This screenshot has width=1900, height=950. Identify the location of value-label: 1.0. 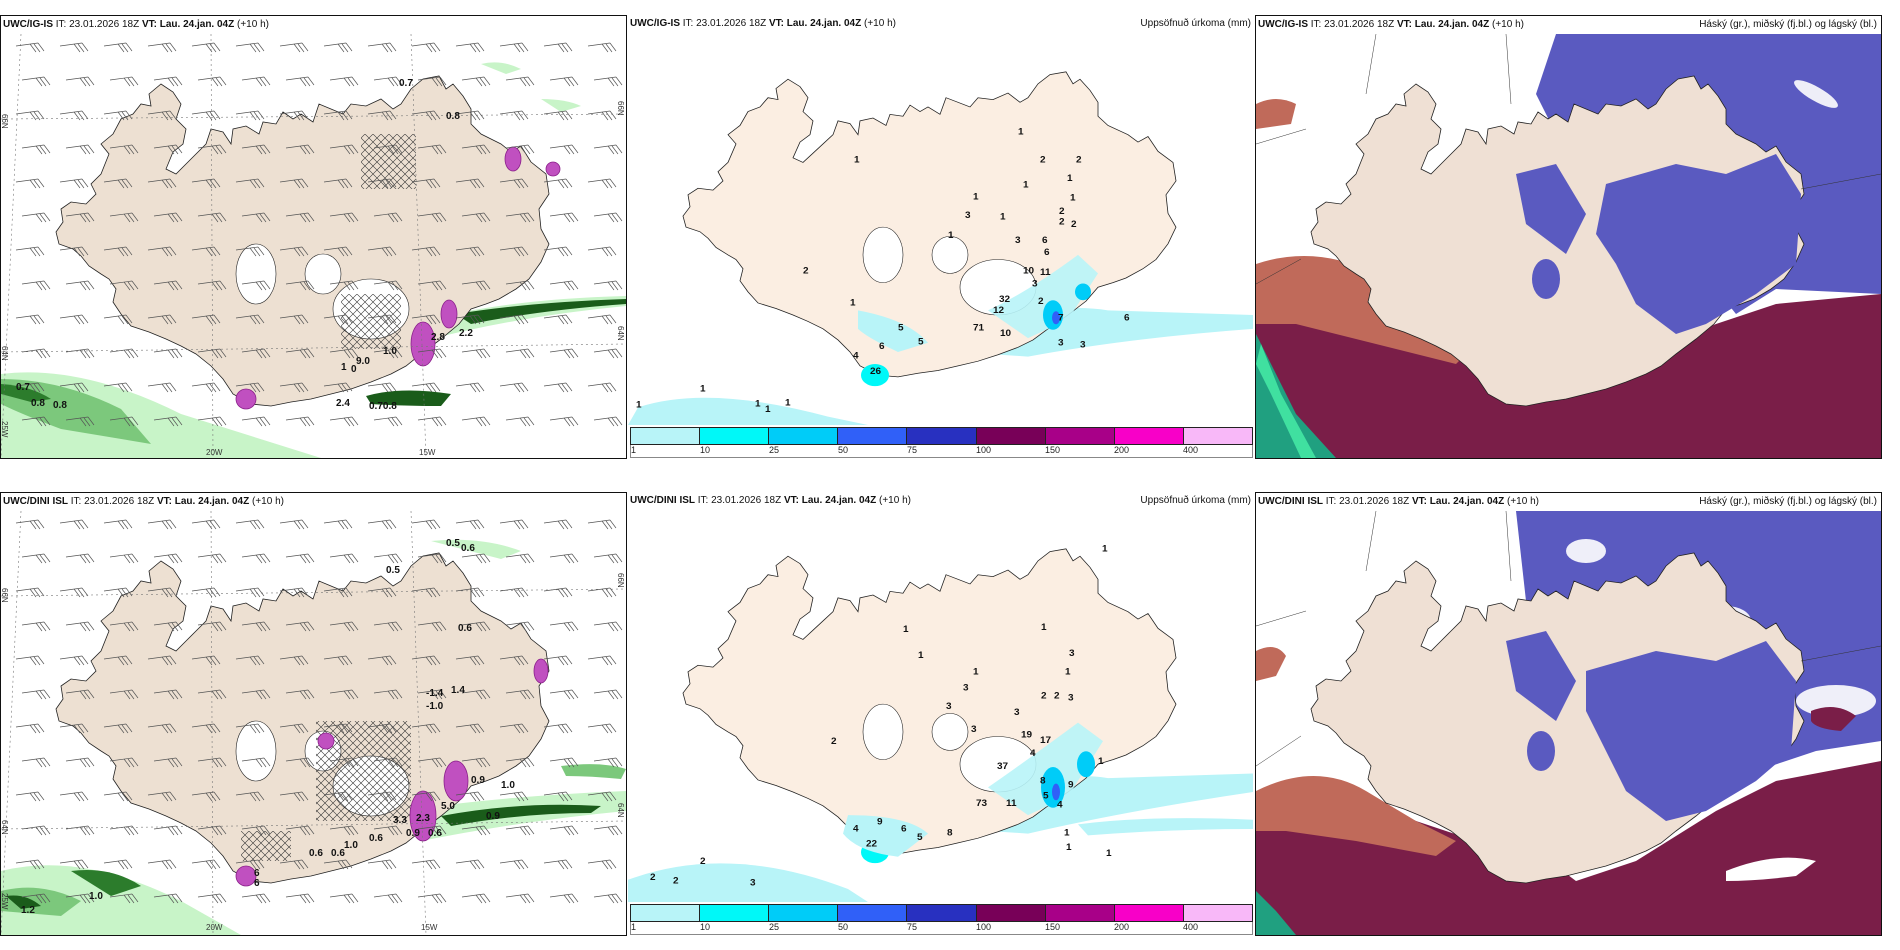
(96, 896).